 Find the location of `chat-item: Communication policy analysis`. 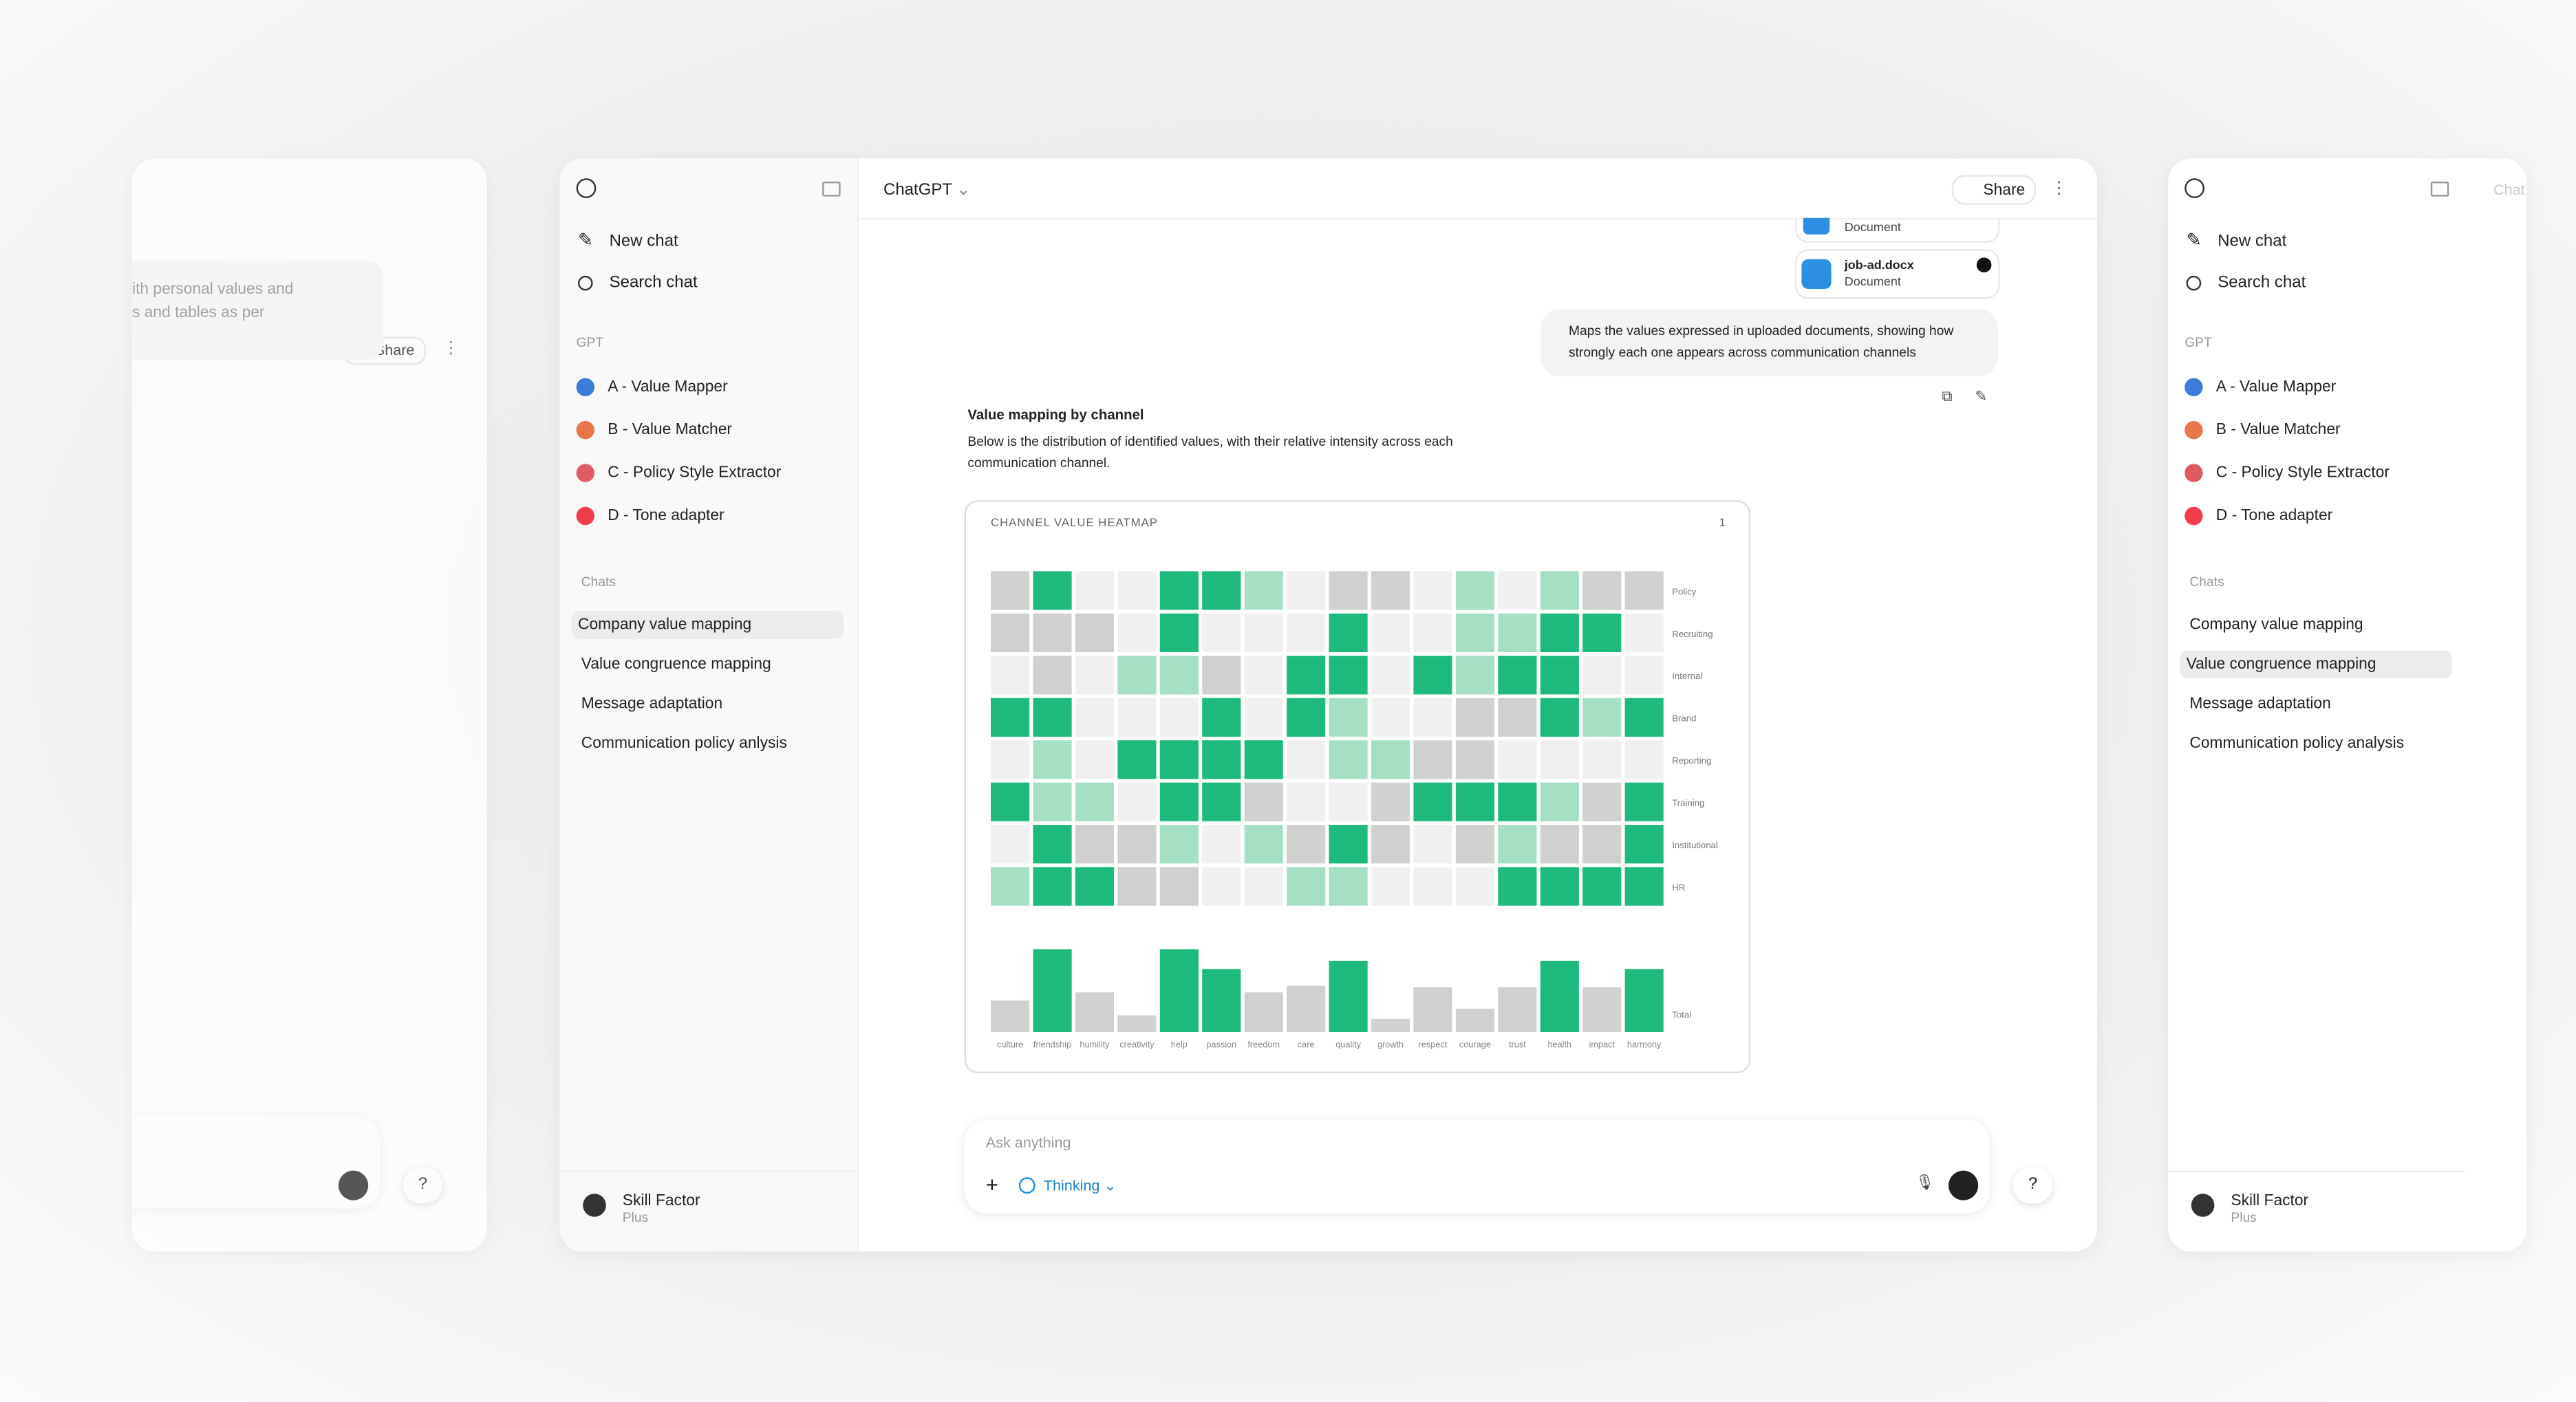

chat-item: Communication policy analysis is located at coordinates (2297, 744).